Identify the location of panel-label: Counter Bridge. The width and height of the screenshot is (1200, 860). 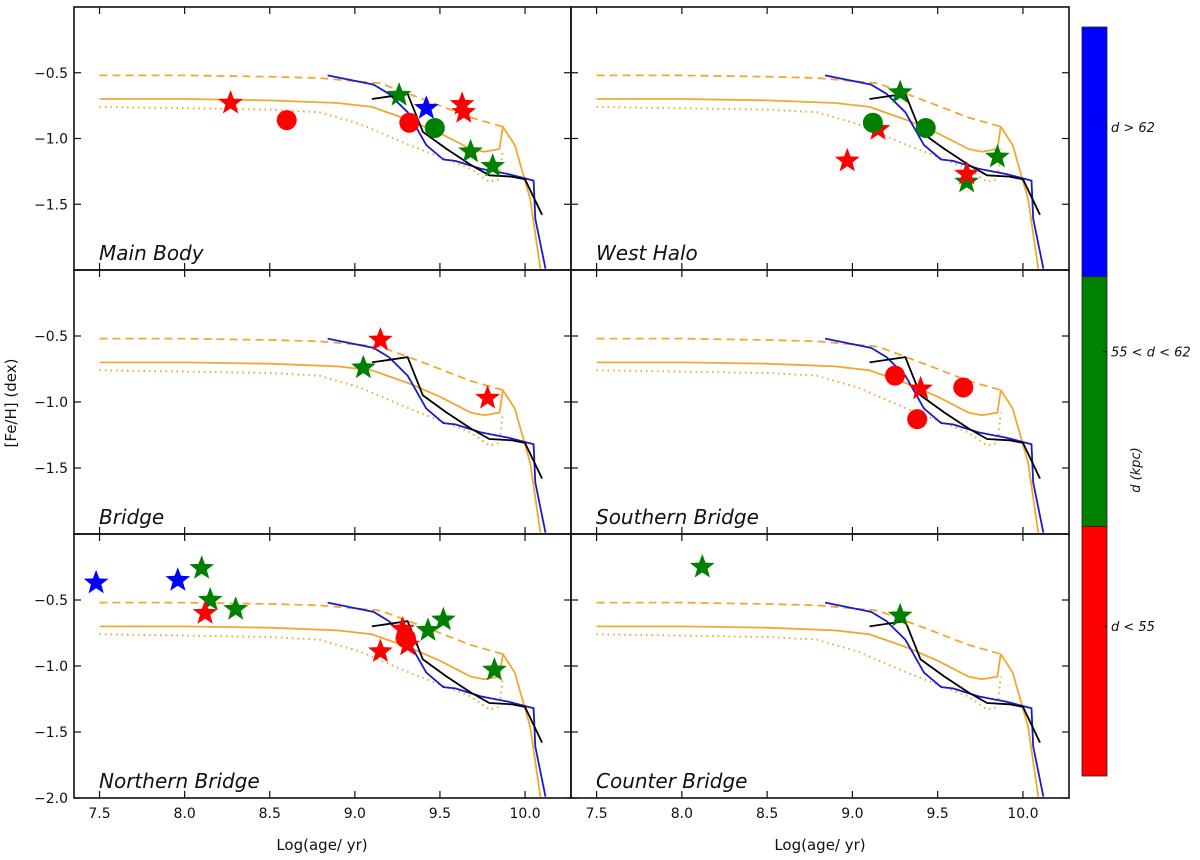
(671, 781).